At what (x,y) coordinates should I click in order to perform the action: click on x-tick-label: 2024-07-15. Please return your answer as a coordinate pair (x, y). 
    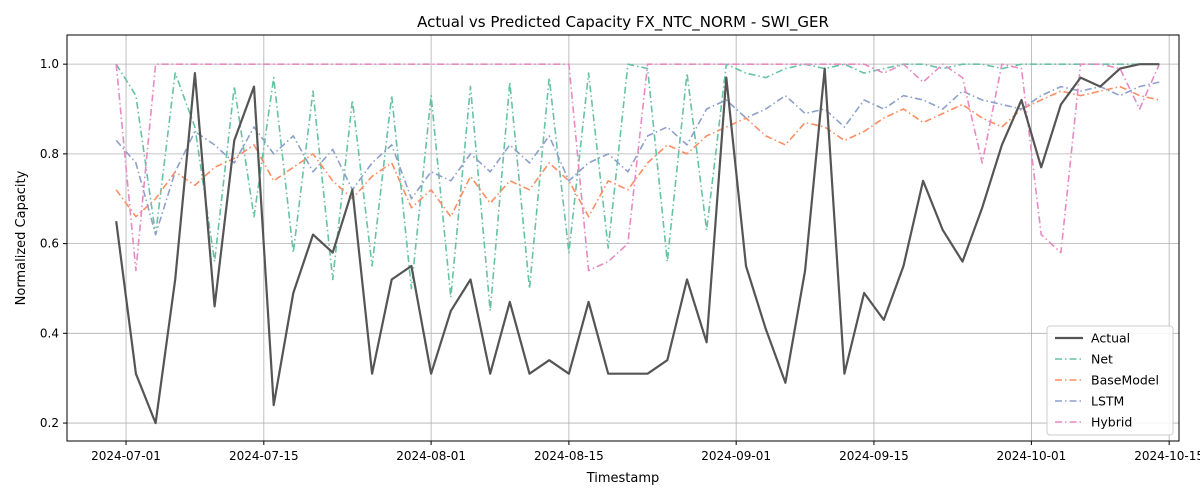
    Looking at the image, I should click on (264, 456).